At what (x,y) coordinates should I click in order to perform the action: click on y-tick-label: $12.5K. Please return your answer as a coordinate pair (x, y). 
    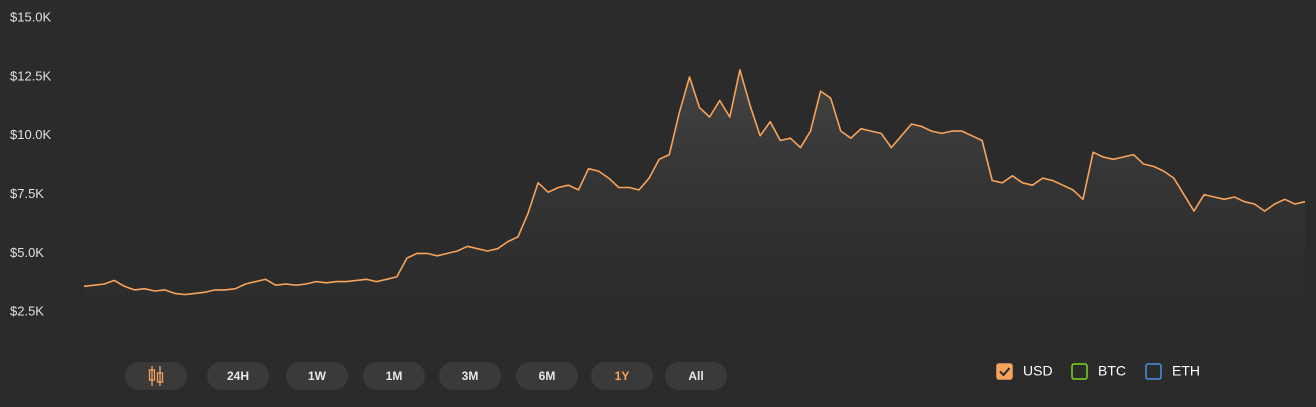
    Looking at the image, I should click on (31, 75).